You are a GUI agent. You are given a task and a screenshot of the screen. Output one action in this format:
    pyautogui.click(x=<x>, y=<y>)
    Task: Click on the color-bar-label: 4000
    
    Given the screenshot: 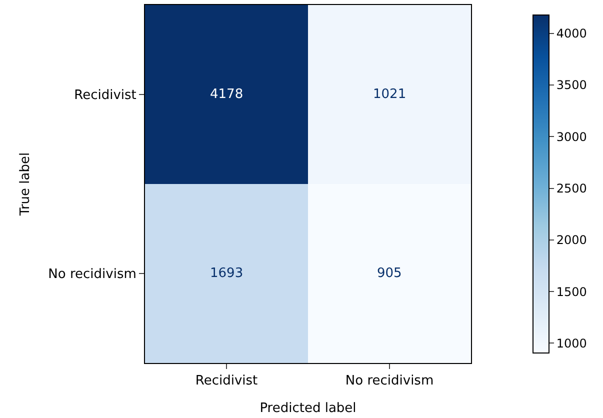 What is the action you would take?
    pyautogui.click(x=571, y=33)
    